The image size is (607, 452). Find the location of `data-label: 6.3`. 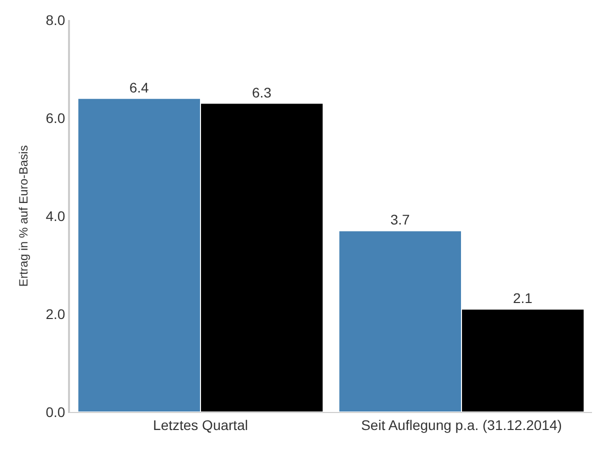

data-label: 6.3 is located at coordinates (262, 92).